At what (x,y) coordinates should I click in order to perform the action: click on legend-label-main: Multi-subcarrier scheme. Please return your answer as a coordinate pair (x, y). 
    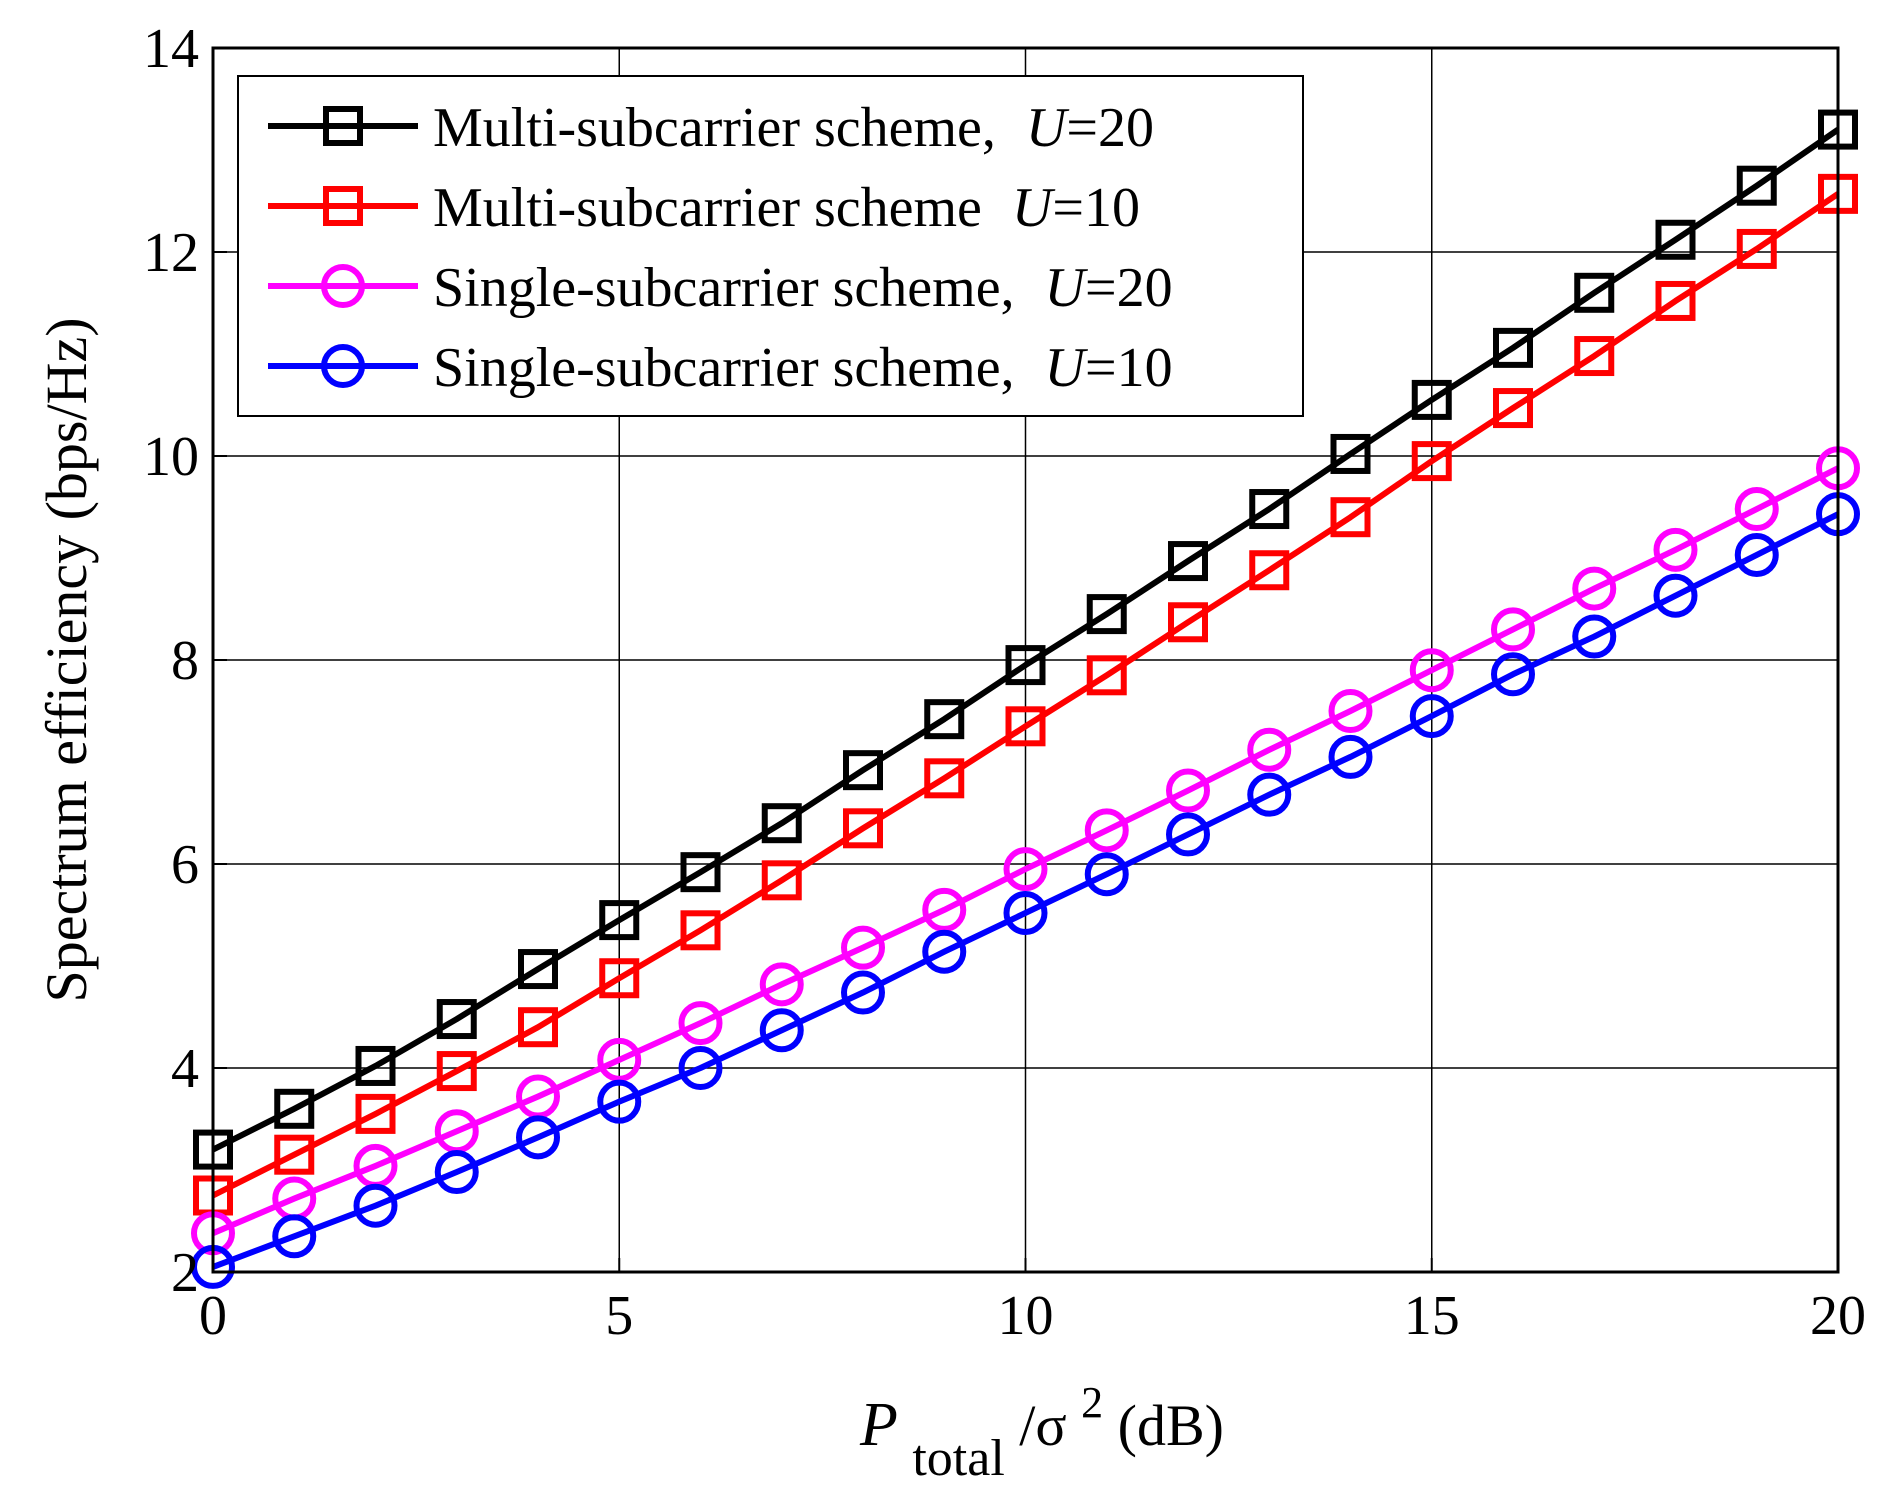
    Looking at the image, I should click on (707, 208).